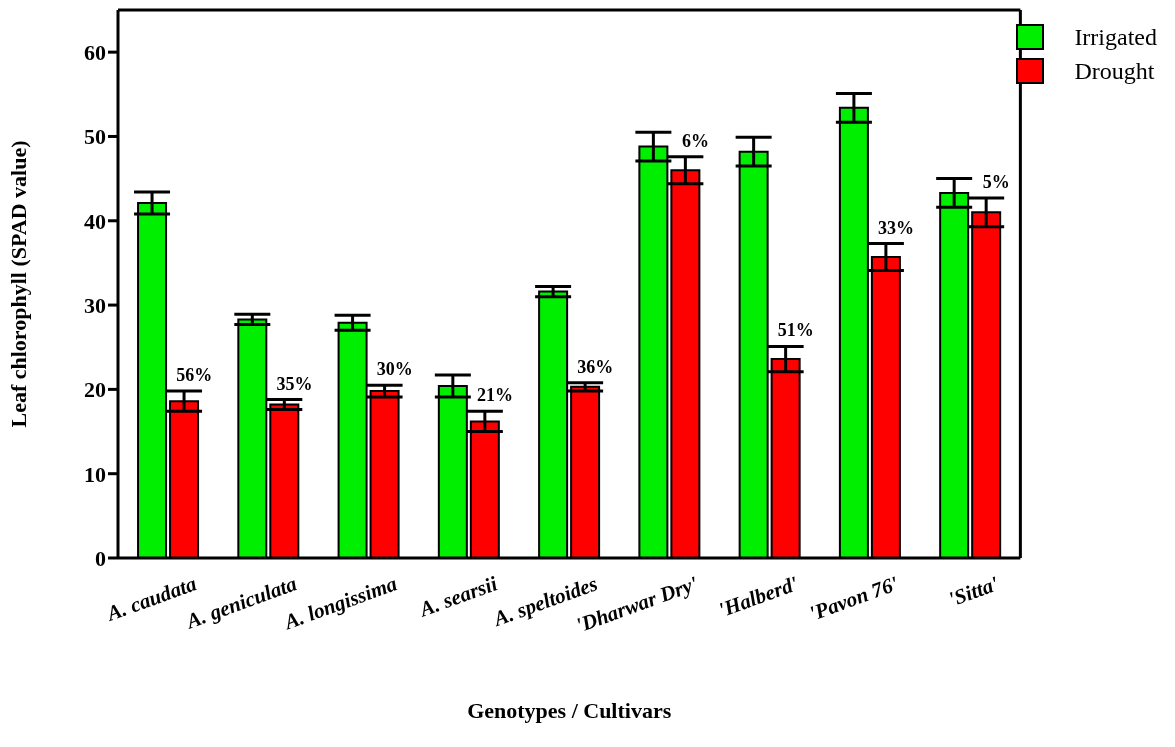 Image resolution: width=1175 pixels, height=747 pixels. I want to click on annotation: 35%, so click(294, 383).